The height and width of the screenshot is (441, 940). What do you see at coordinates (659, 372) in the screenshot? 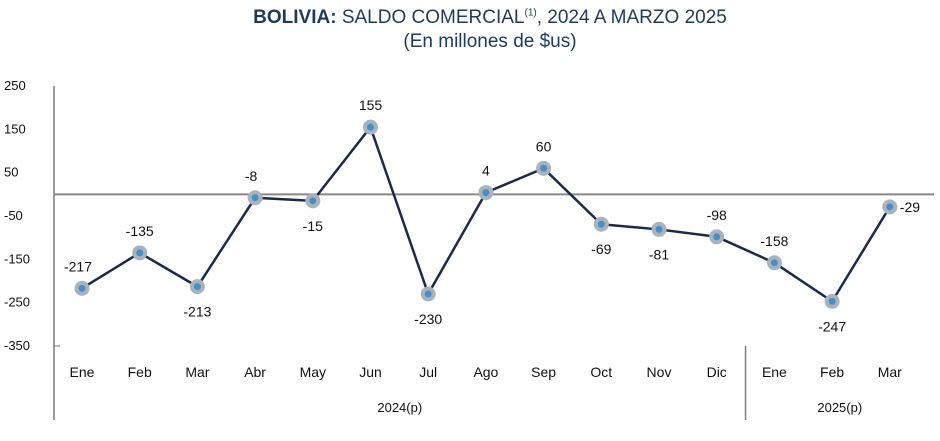
I see `x-tick-label: Nov` at bounding box center [659, 372].